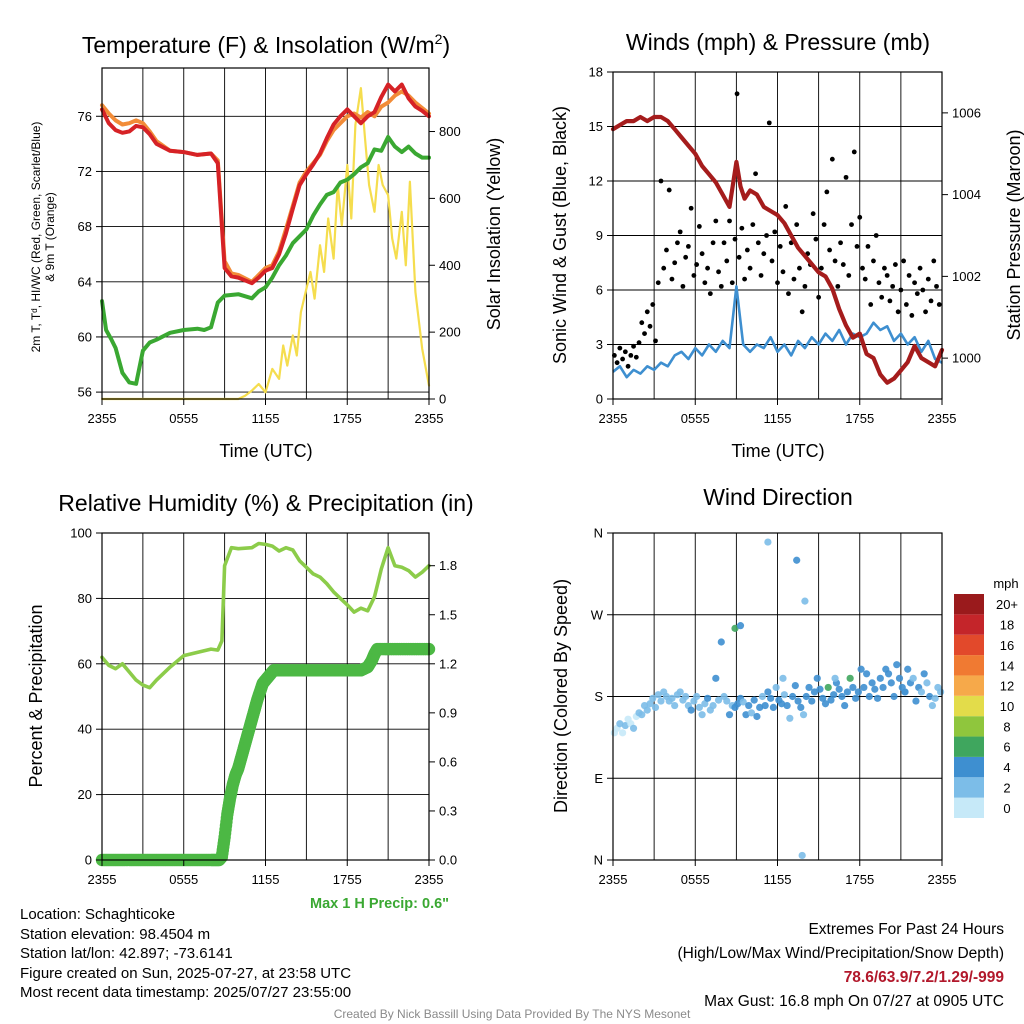 This screenshot has width=1024, height=1024. I want to click on wind-xtick-label: 2355, so click(613, 418).